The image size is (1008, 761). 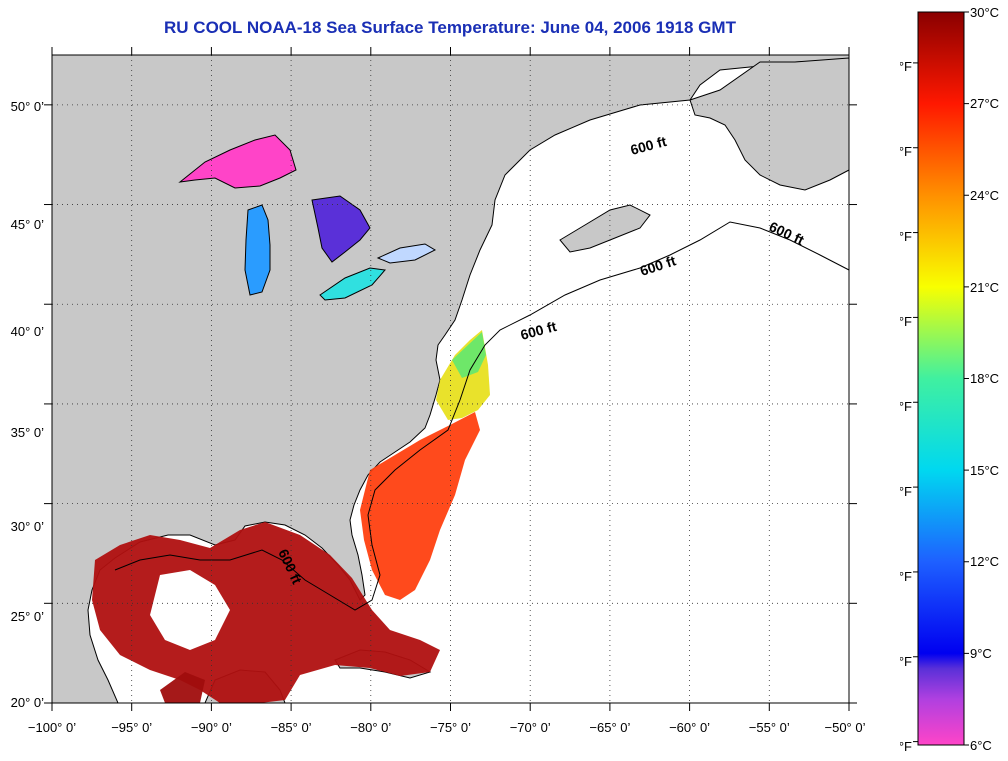 What do you see at coordinates (906, 66) in the screenshot?
I see `fahrenheit-label: 83°F` at bounding box center [906, 66].